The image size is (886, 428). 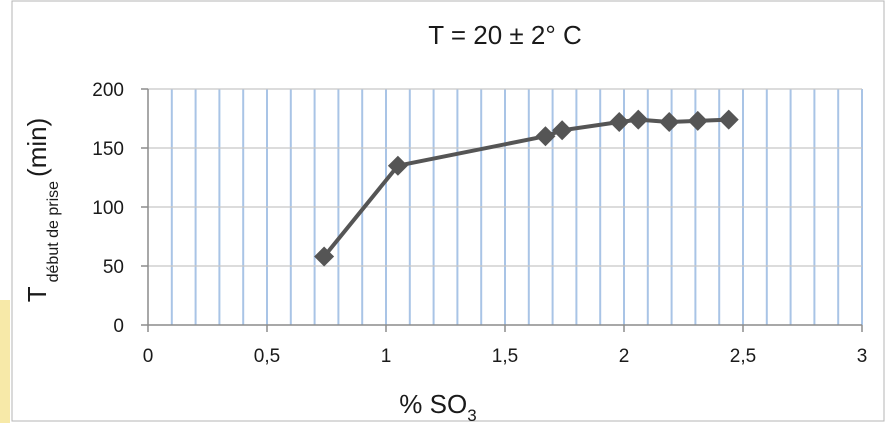 What do you see at coordinates (37, 294) in the screenshot?
I see `y-axis-label-main: T` at bounding box center [37, 294].